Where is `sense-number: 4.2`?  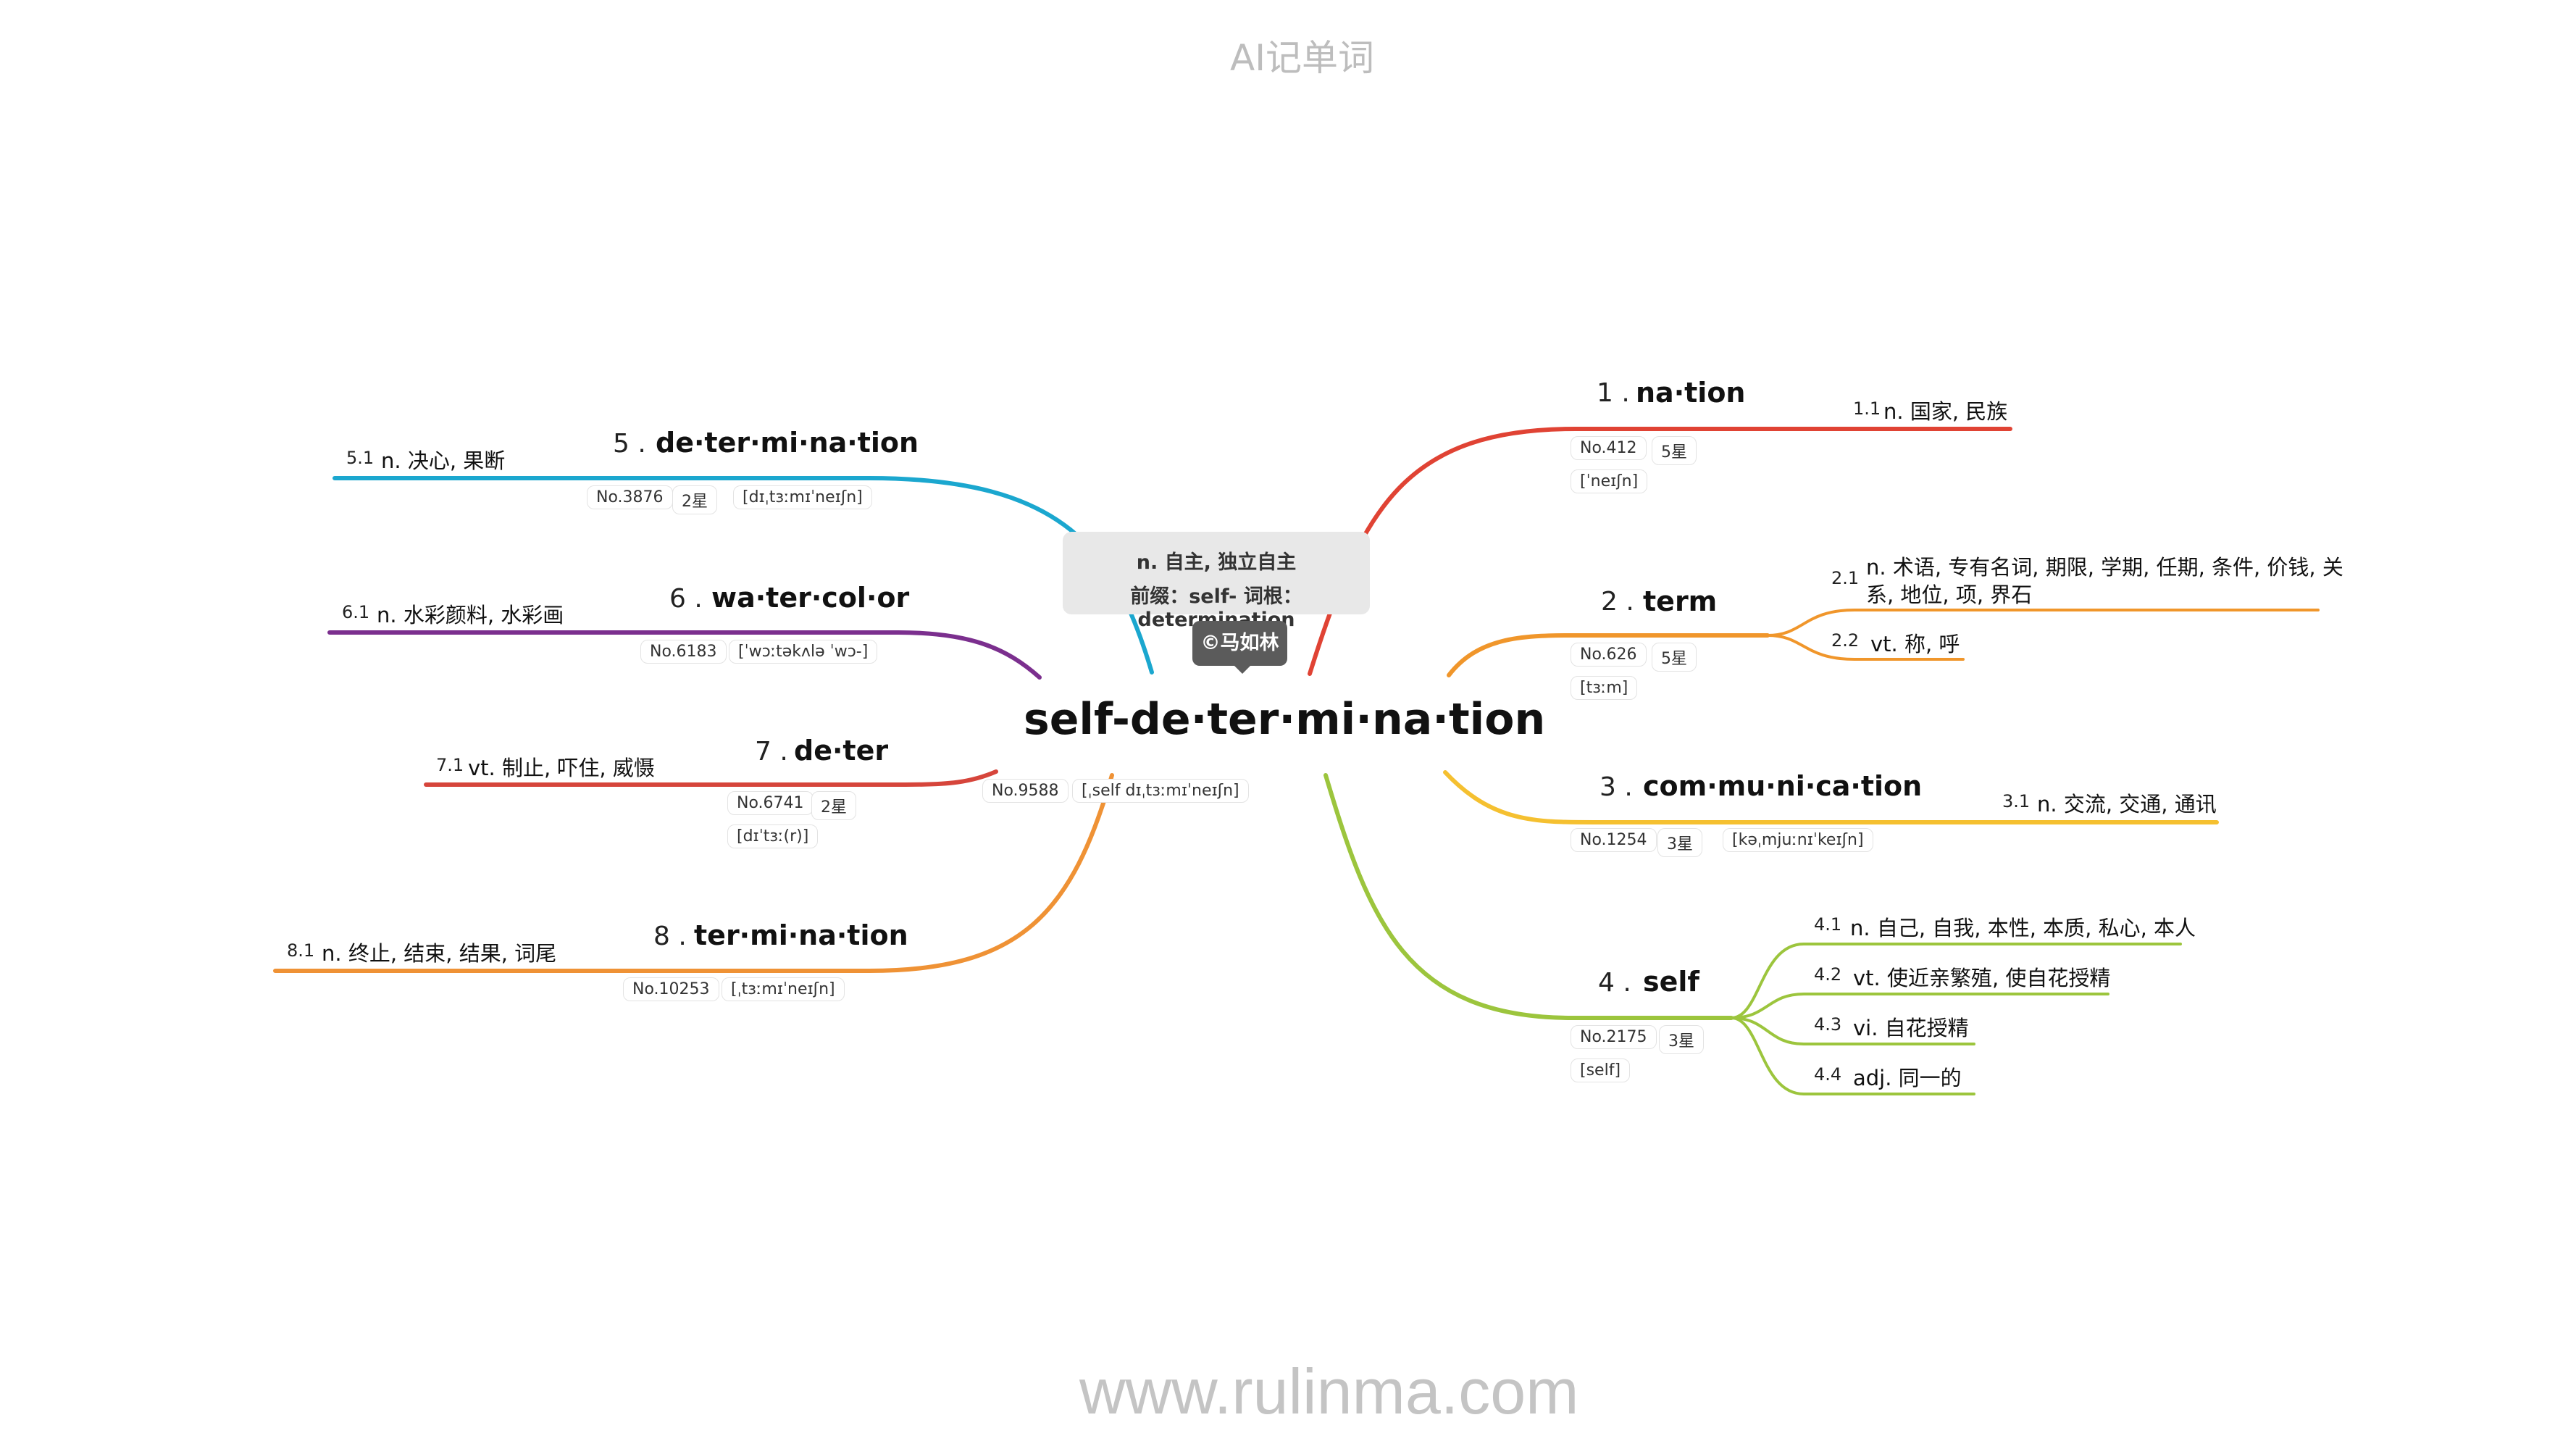 sense-number: 4.2 is located at coordinates (1828, 975).